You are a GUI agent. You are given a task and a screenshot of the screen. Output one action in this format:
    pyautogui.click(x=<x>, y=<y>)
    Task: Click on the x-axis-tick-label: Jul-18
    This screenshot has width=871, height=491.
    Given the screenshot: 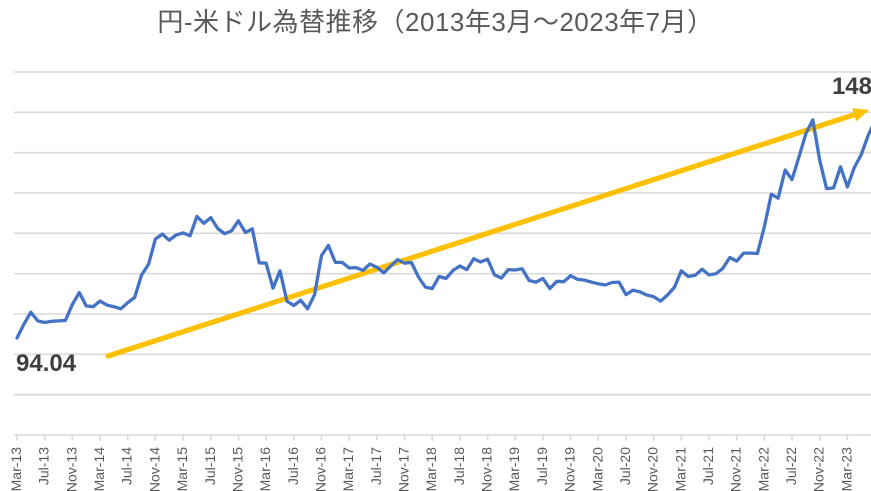 What is the action you would take?
    pyautogui.click(x=459, y=466)
    